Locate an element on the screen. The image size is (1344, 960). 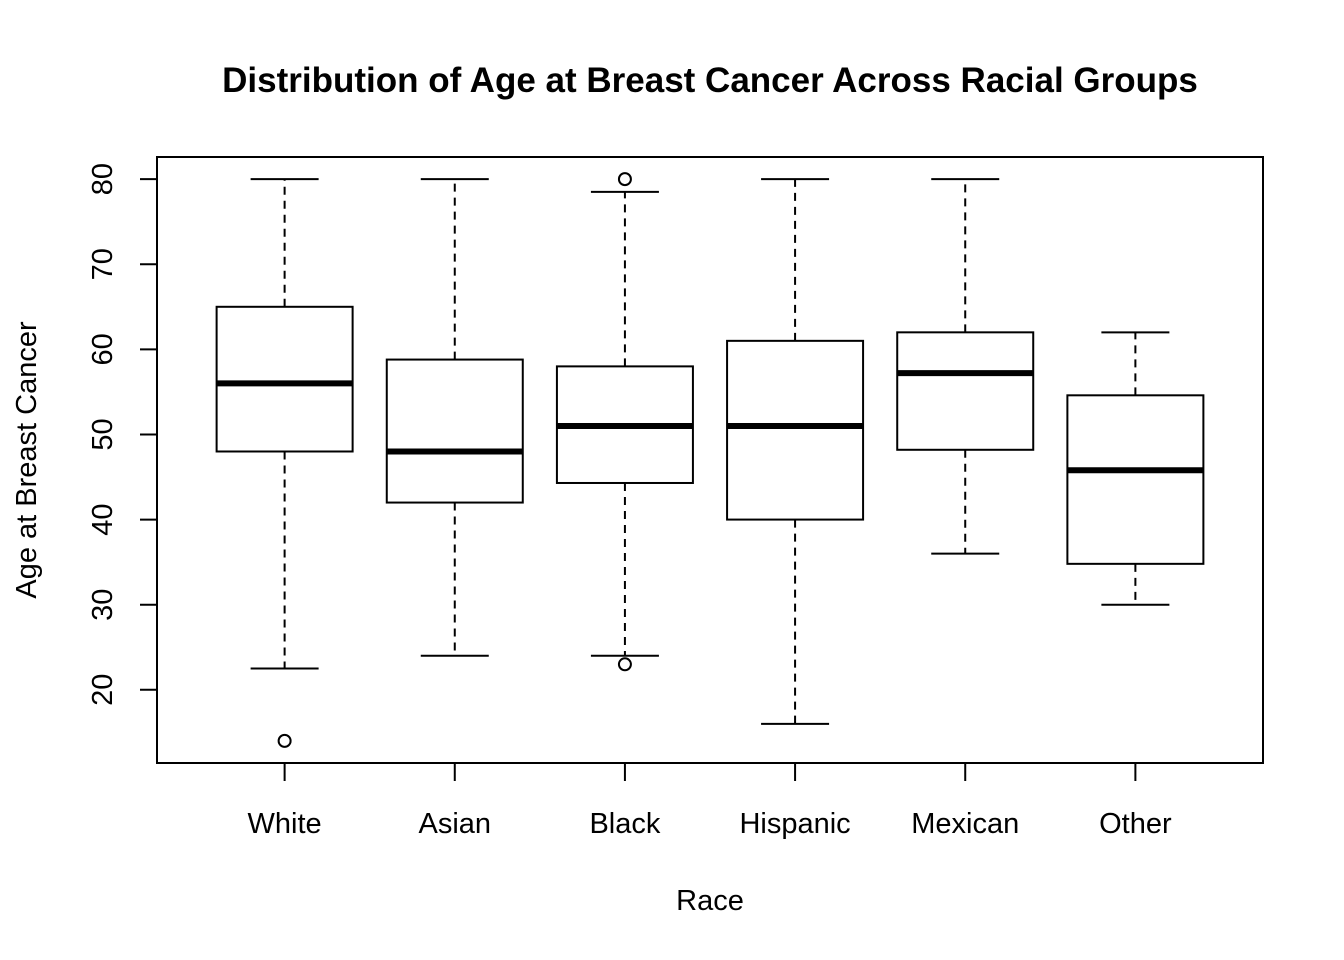
x-tick-label: Black is located at coordinates (624, 824).